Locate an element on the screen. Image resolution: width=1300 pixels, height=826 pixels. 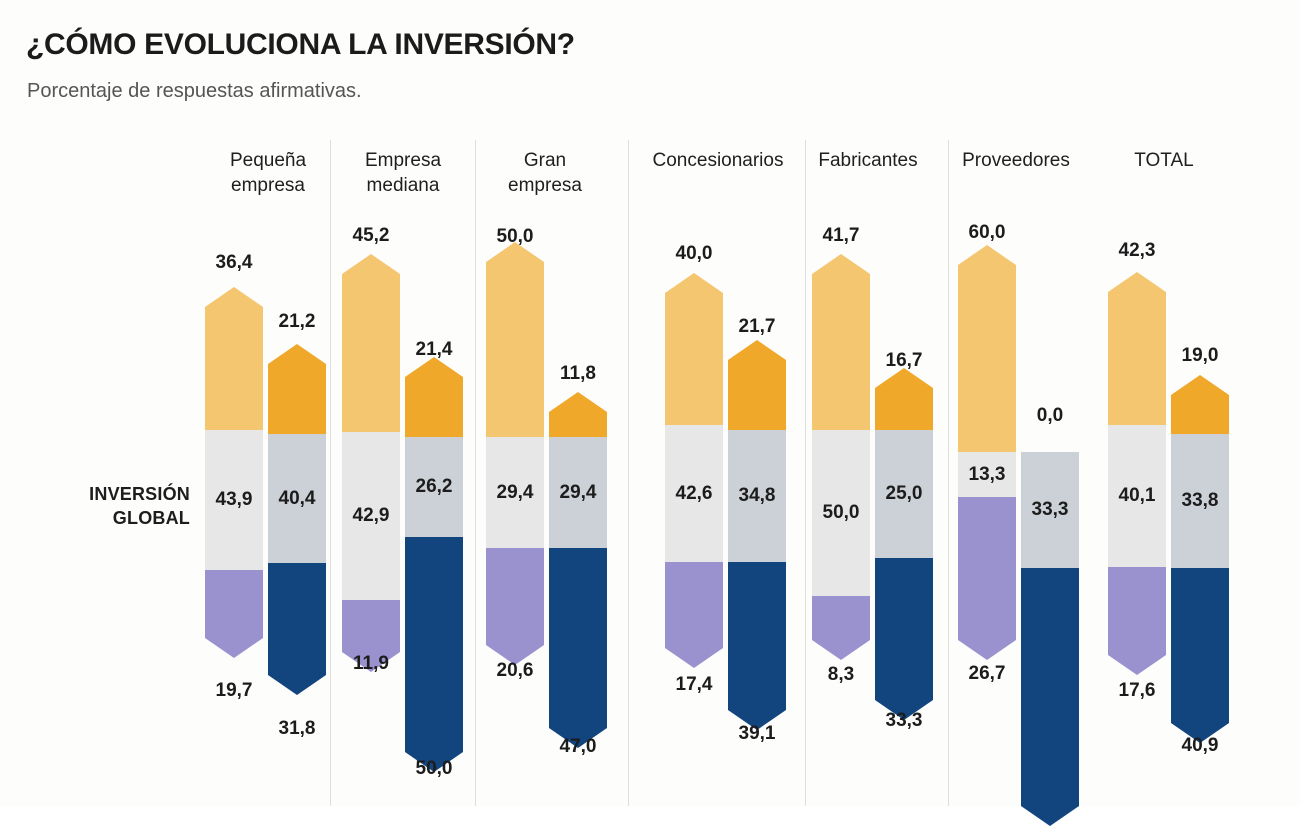
segment-middle-value: 25,0 is located at coordinates (904, 493).